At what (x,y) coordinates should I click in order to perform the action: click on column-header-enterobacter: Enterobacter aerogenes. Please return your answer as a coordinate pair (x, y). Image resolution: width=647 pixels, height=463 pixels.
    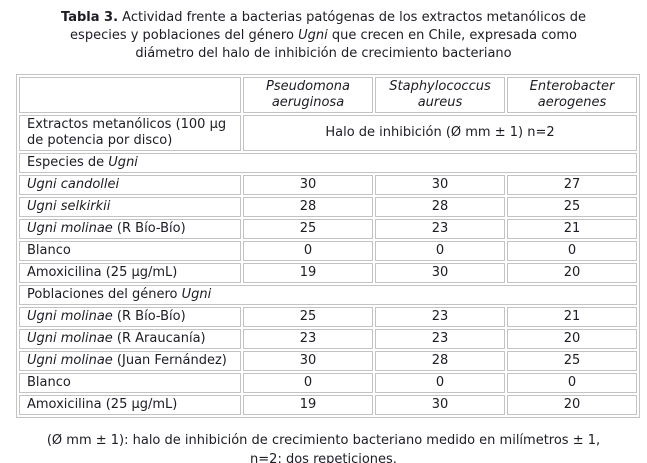
    Looking at the image, I should click on (572, 95).